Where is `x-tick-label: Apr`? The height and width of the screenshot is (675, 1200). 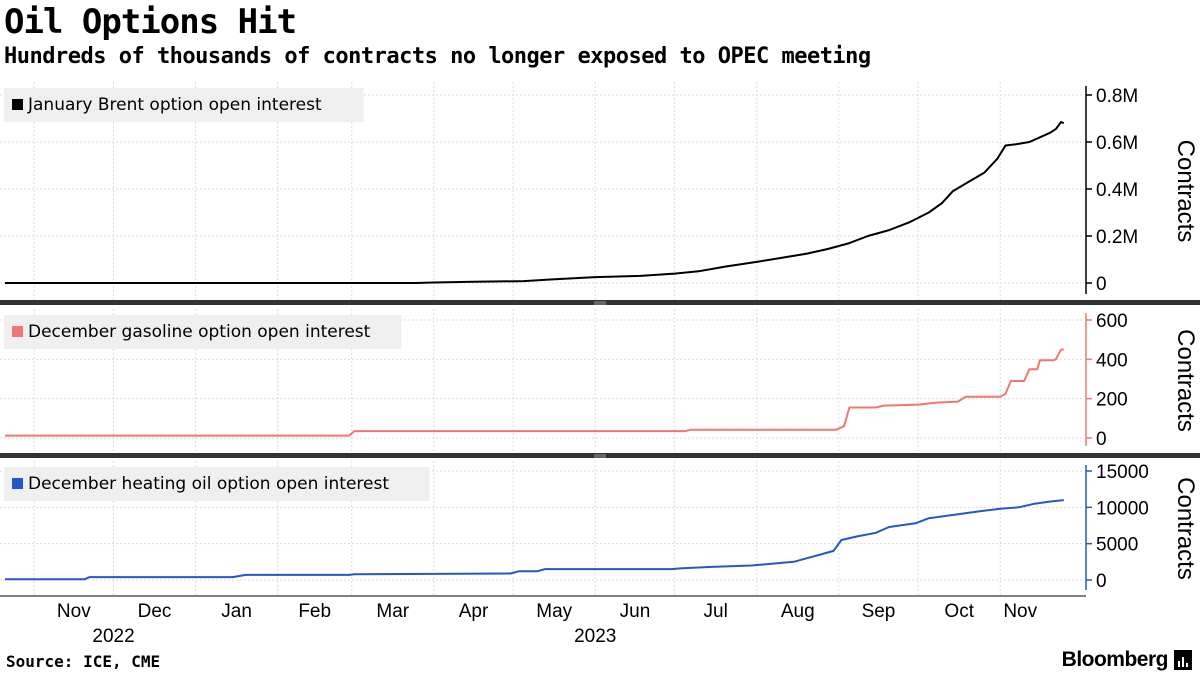 x-tick-label: Apr is located at coordinates (474, 611).